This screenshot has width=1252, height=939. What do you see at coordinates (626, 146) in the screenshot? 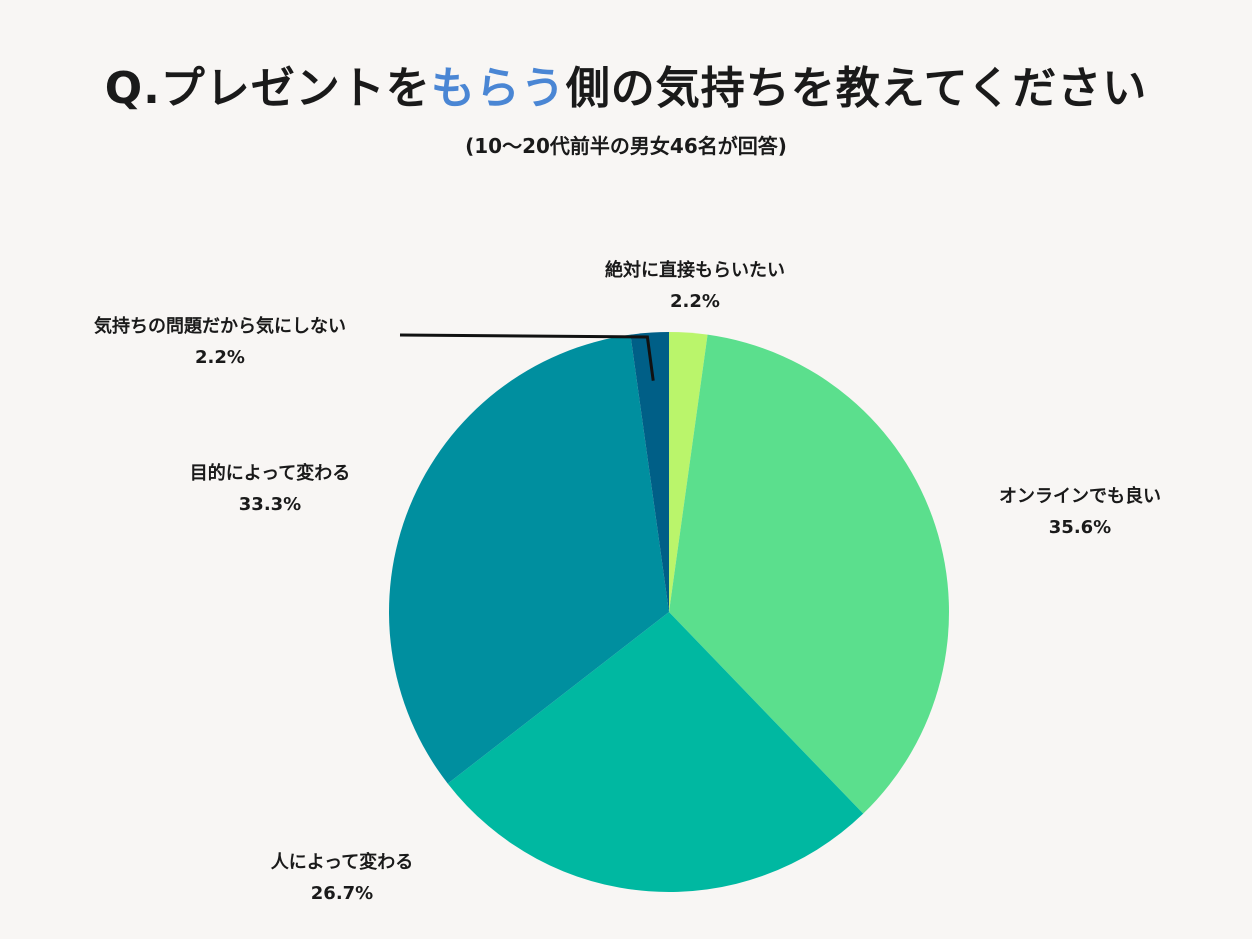
I see `chart-subtitle: (10〜20代前半の男女46名が回答)` at bounding box center [626, 146].